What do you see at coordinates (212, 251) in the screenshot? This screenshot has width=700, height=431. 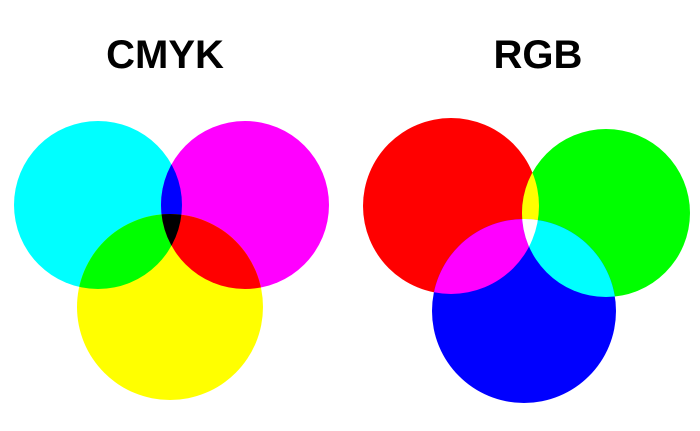 I see `magenta-yellow-overlap` at bounding box center [212, 251].